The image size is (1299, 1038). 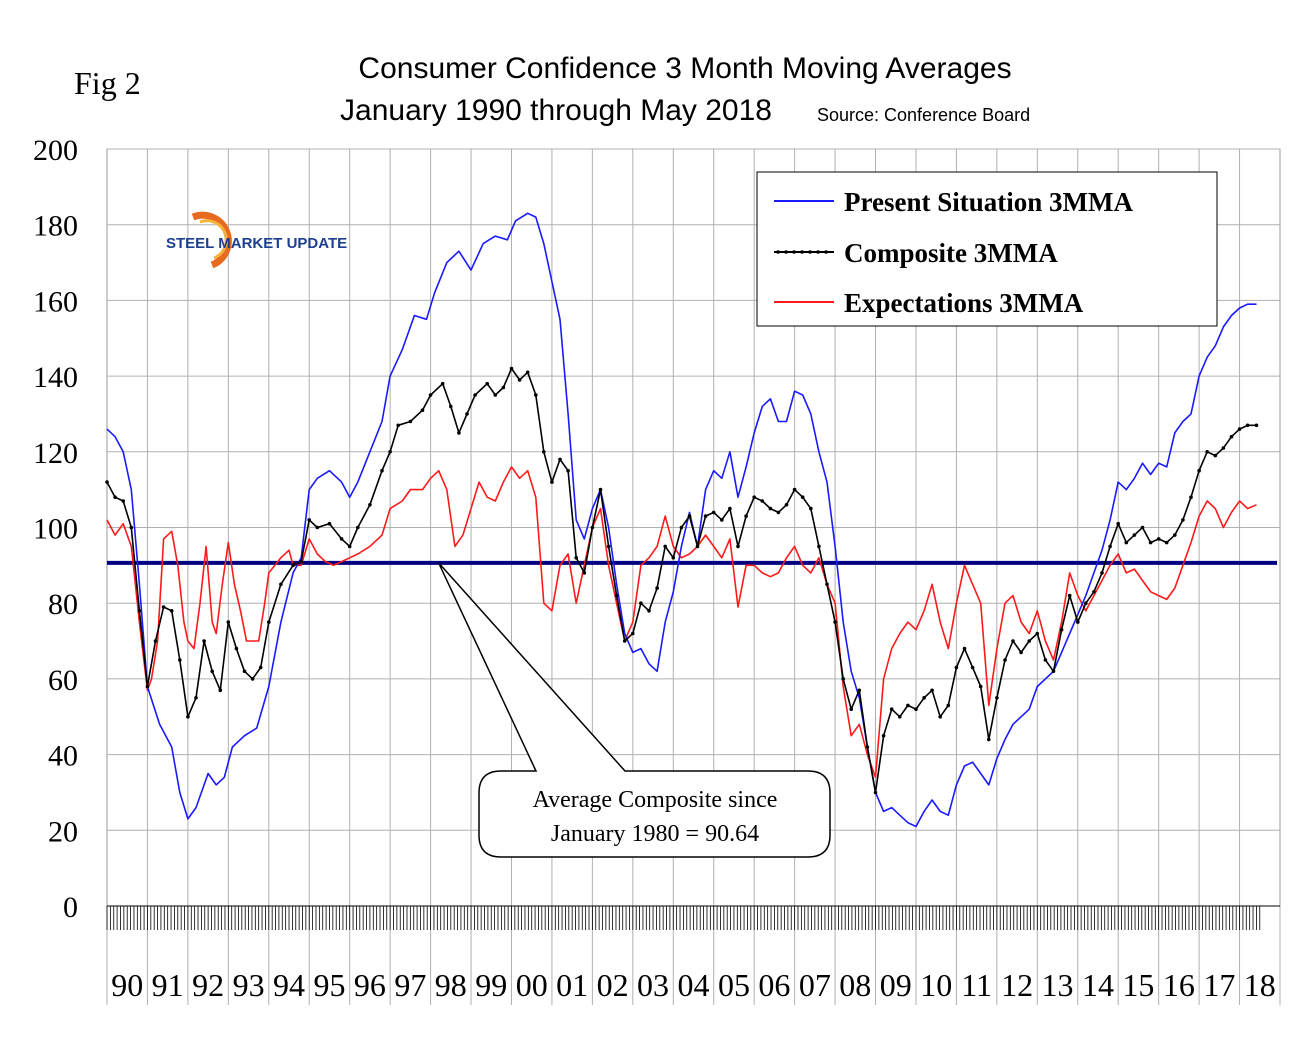 What do you see at coordinates (63, 831) in the screenshot?
I see `y-tick-label: 20` at bounding box center [63, 831].